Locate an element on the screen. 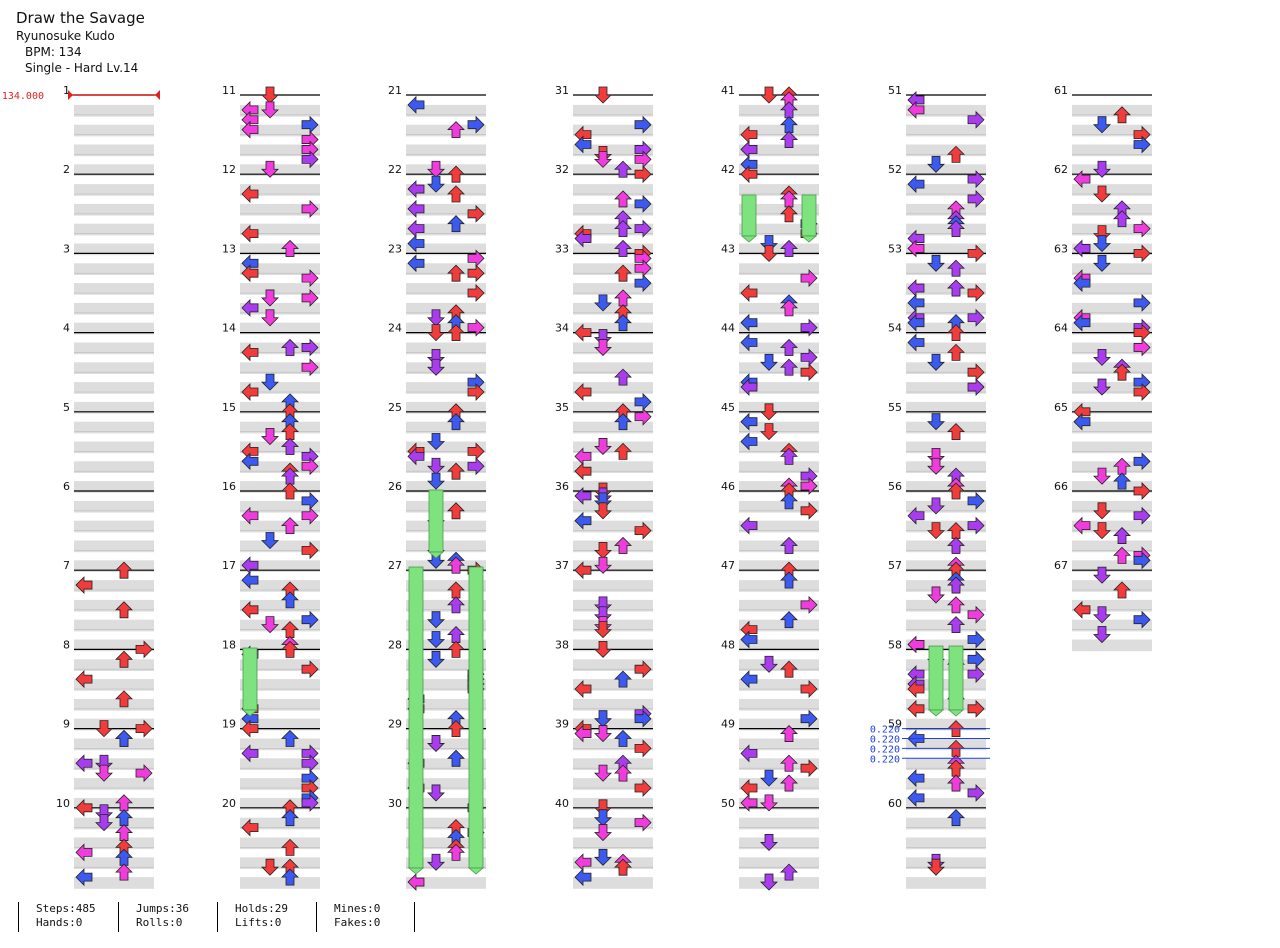  measure-label: 5 is located at coordinates (66, 407).